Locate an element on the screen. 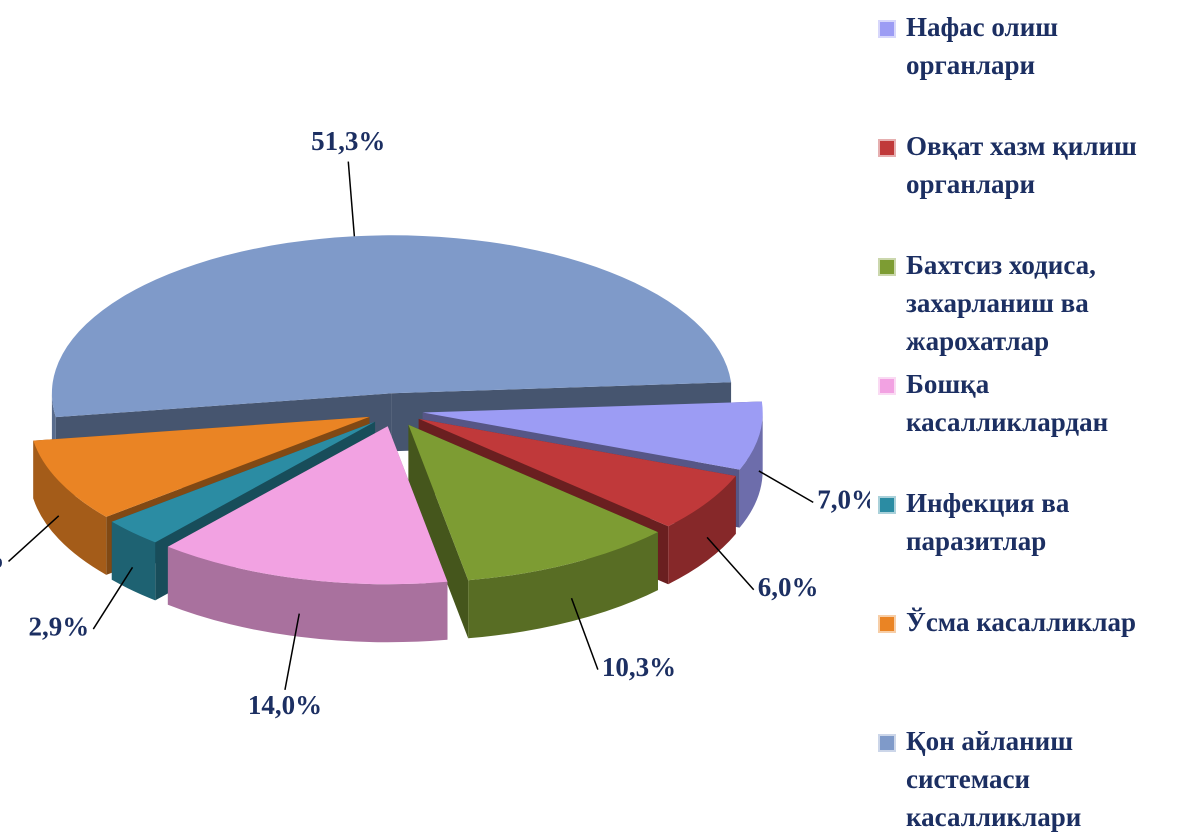 The width and height of the screenshot is (1179, 836). legend-label: Қон айланиш системаси касалликлари is located at coordinates (994, 779).